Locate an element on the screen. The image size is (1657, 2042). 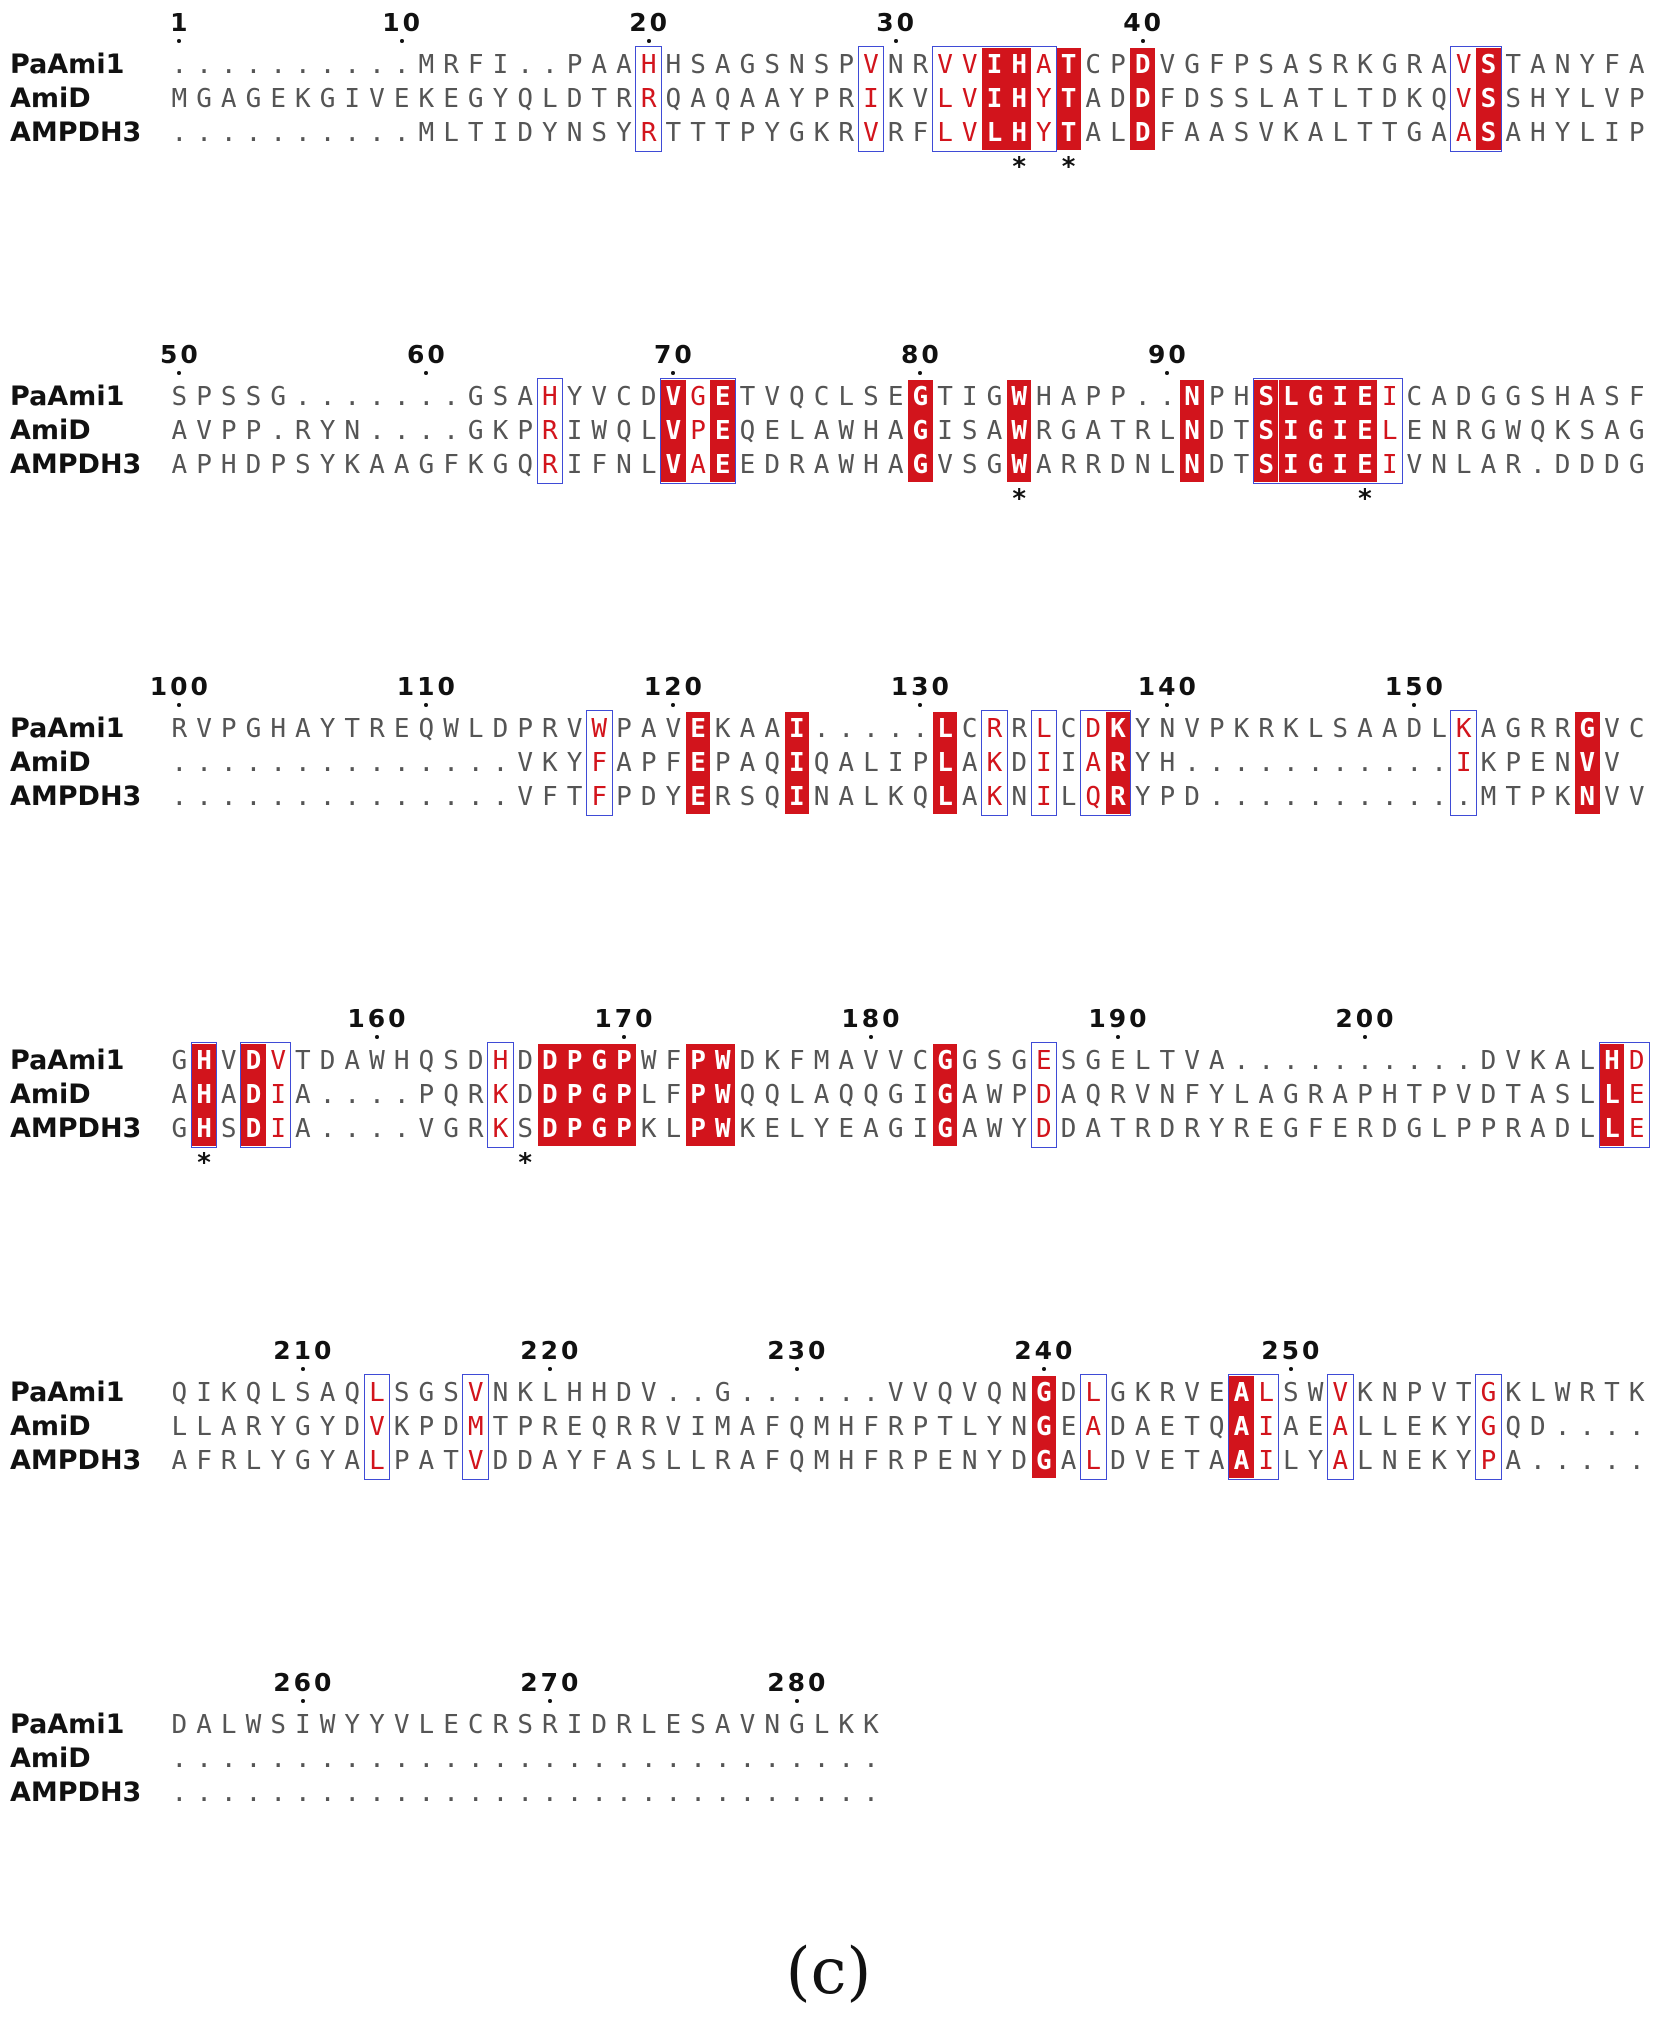
position-number: 80 is located at coordinates (921, 354).